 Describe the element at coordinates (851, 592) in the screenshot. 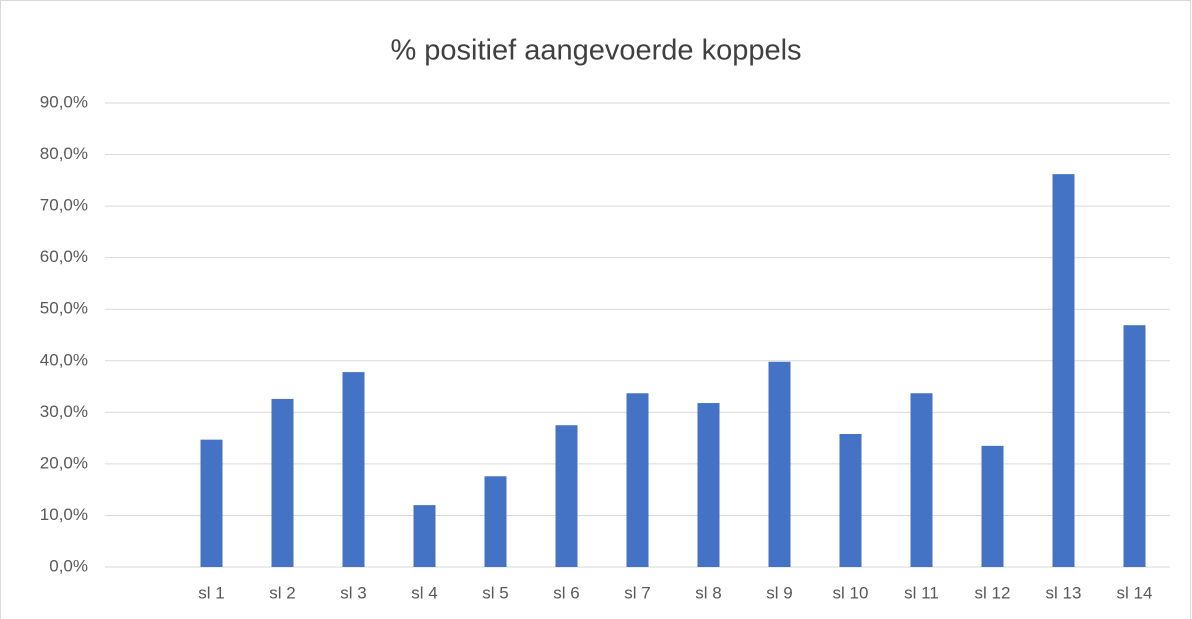

I see `x-tick-label: sl 10` at that location.